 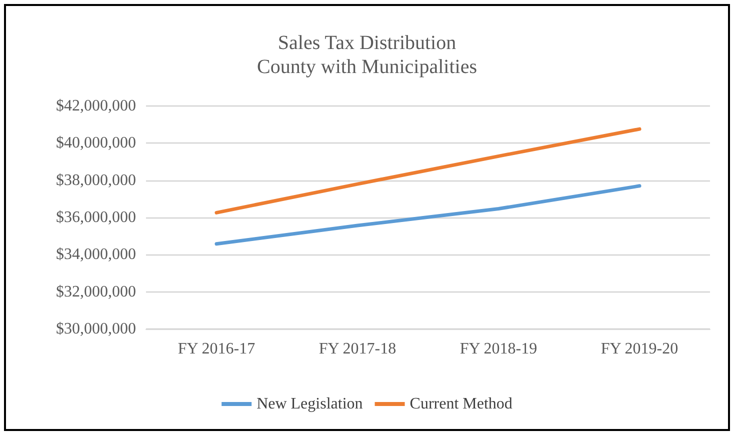 What do you see at coordinates (639, 349) in the screenshot?
I see `x-tick-label: FY 2019-20` at bounding box center [639, 349].